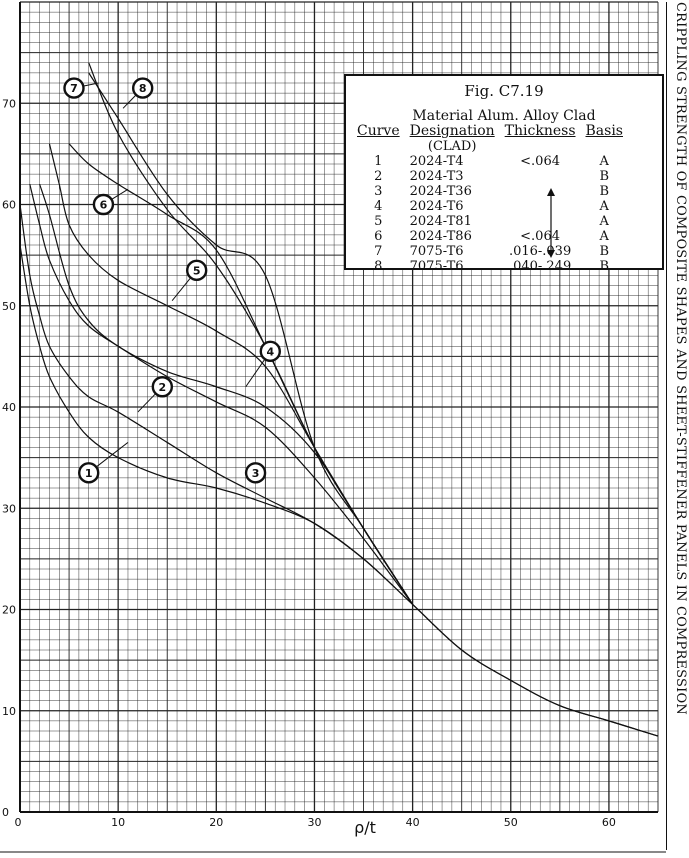 Image resolution: width=689 pixels, height=858 pixels. What do you see at coordinates (540, 266) in the screenshot?
I see `legend-thickness: .040-.249` at bounding box center [540, 266].